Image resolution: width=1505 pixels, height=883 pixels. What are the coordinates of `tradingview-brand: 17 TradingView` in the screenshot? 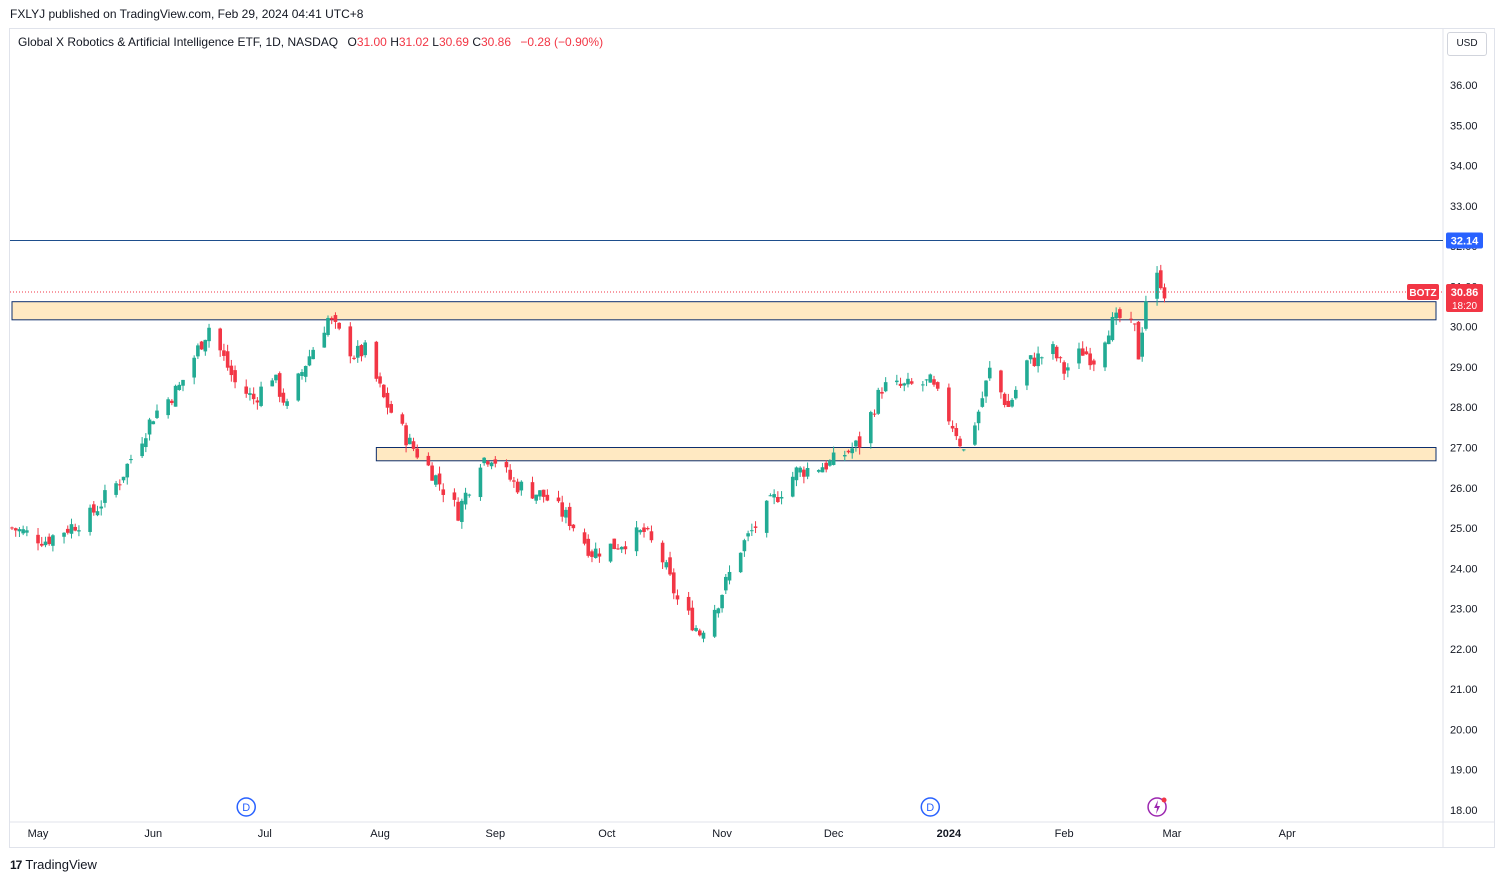 It's located at (53, 864).